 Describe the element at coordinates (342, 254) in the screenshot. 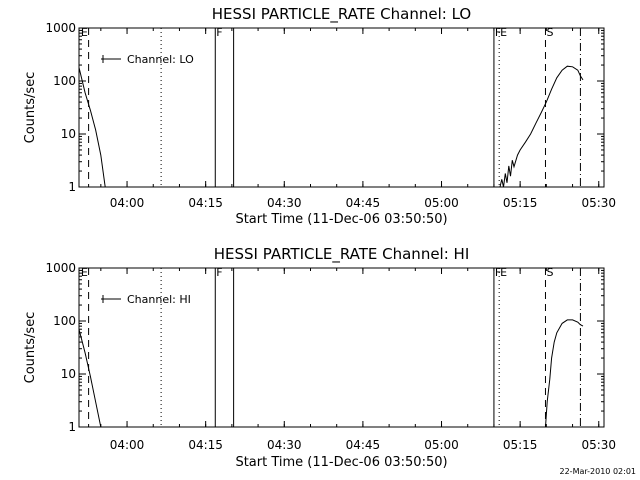

I see `chart-title: HESSI PARTICLE_RATE Channel: HI` at that location.